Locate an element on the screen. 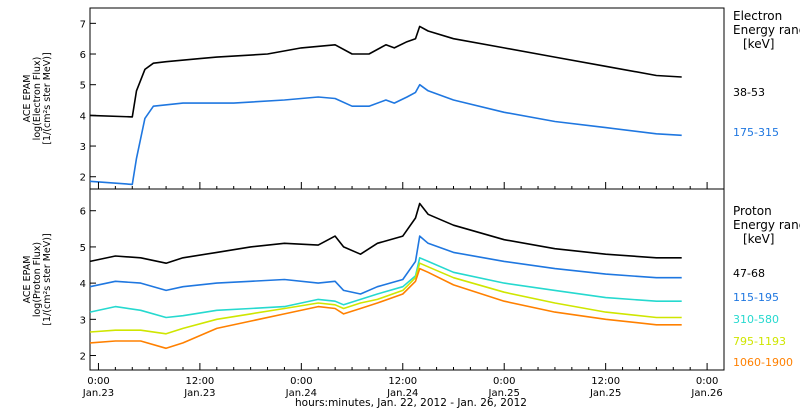  proton-y-tick-label: 6 is located at coordinates (83, 212).